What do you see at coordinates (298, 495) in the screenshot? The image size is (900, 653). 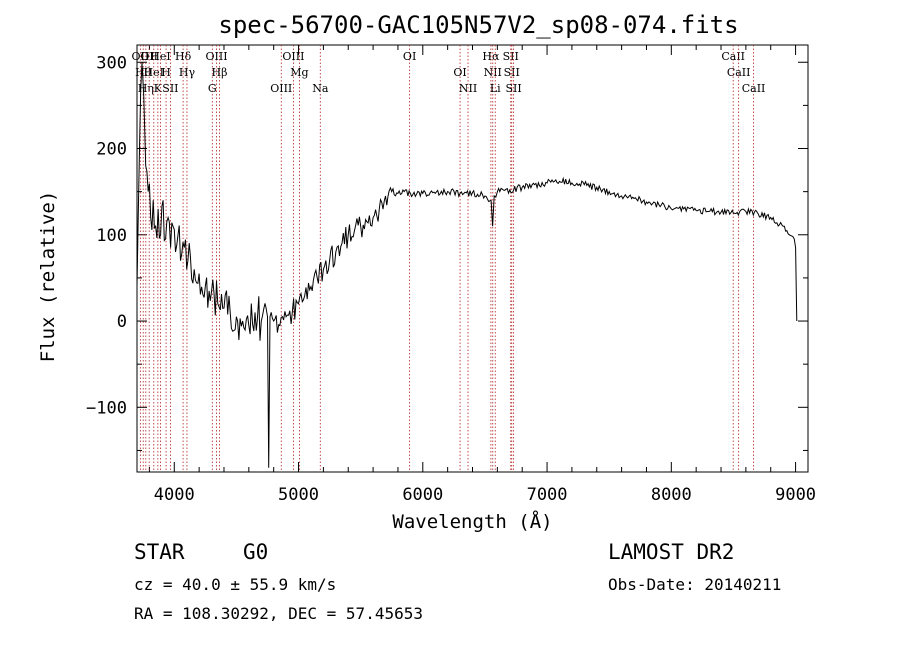 I see `x-tick-label: 5000` at bounding box center [298, 495].